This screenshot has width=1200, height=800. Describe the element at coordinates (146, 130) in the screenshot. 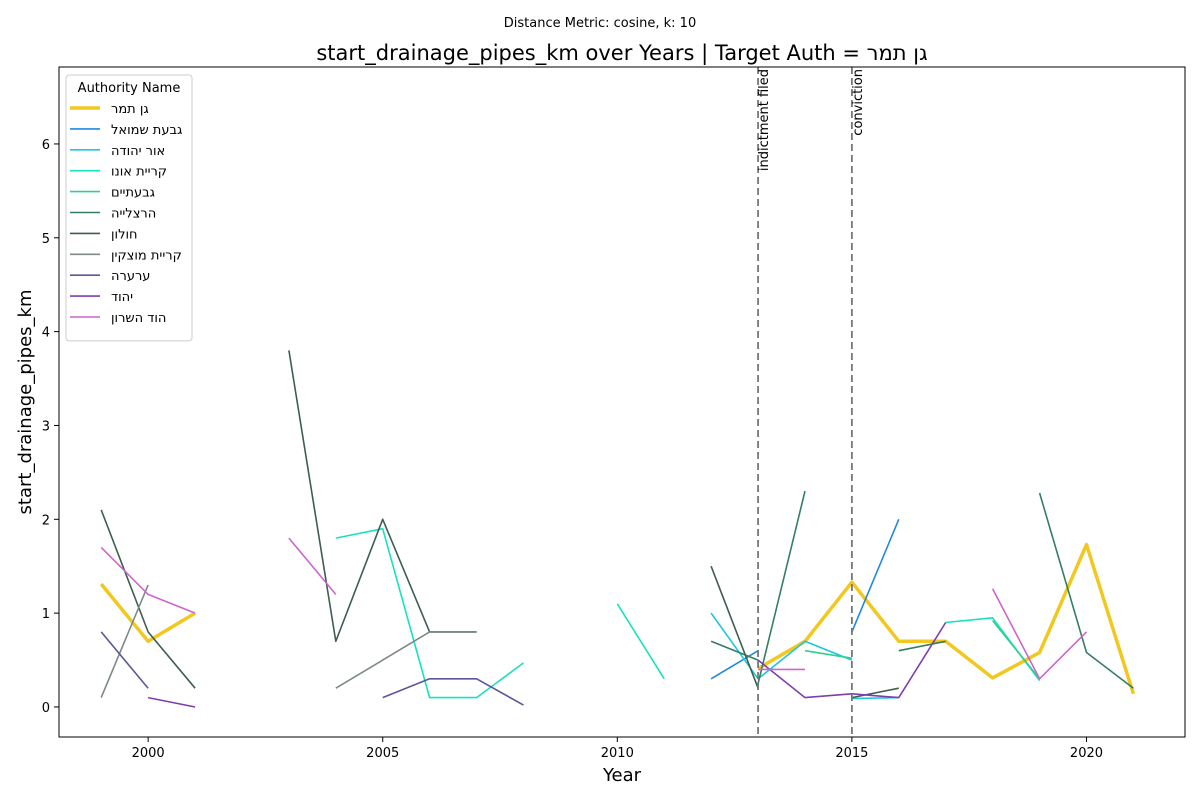

I see `legend-entry: גבעת שמואל` at that location.